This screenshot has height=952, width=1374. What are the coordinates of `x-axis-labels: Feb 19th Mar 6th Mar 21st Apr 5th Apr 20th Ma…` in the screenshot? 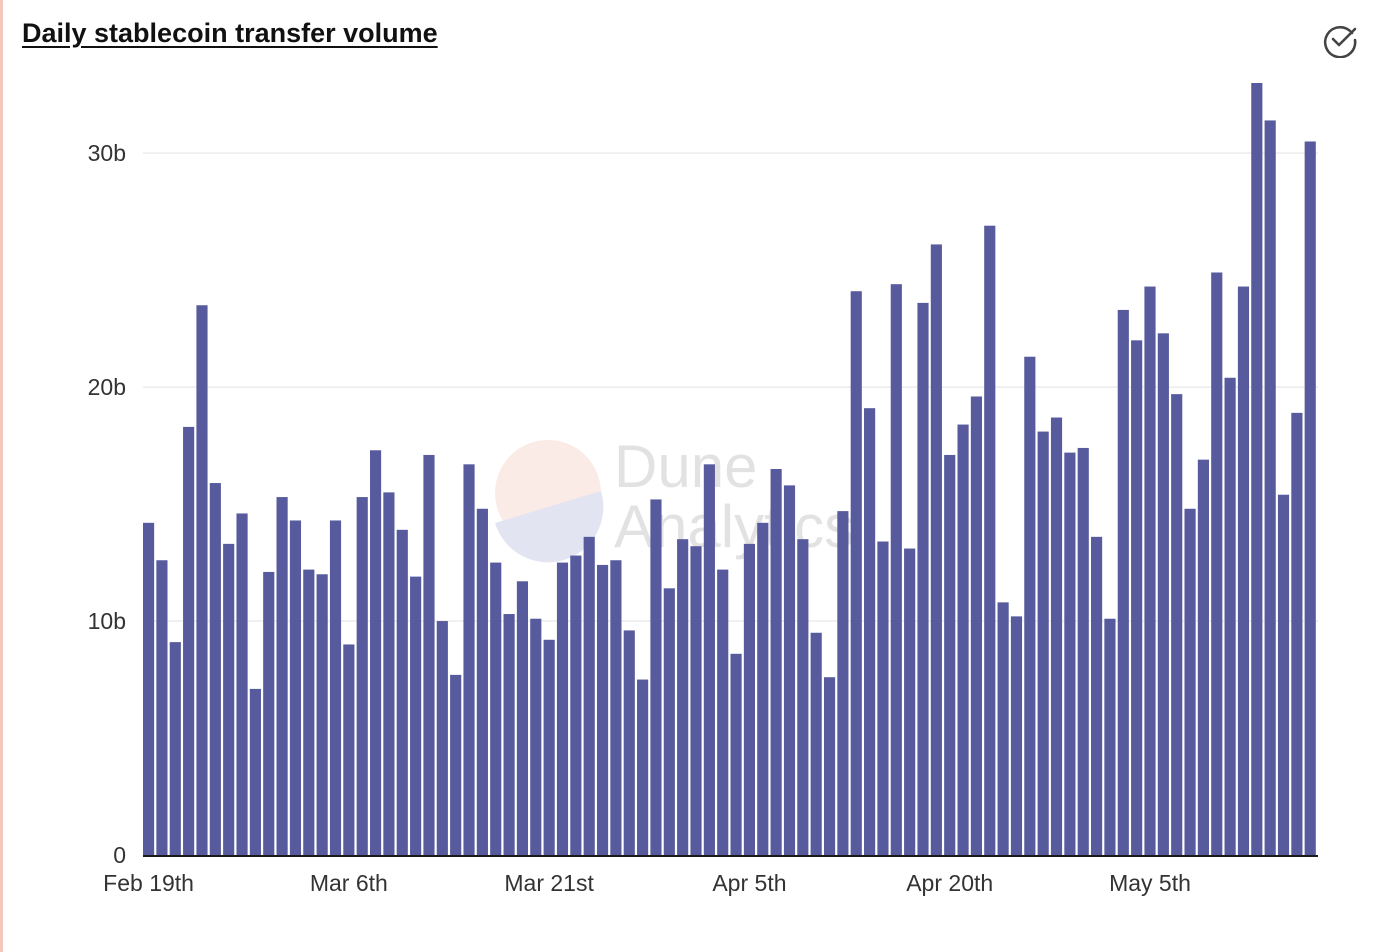 It's located at (647, 883).